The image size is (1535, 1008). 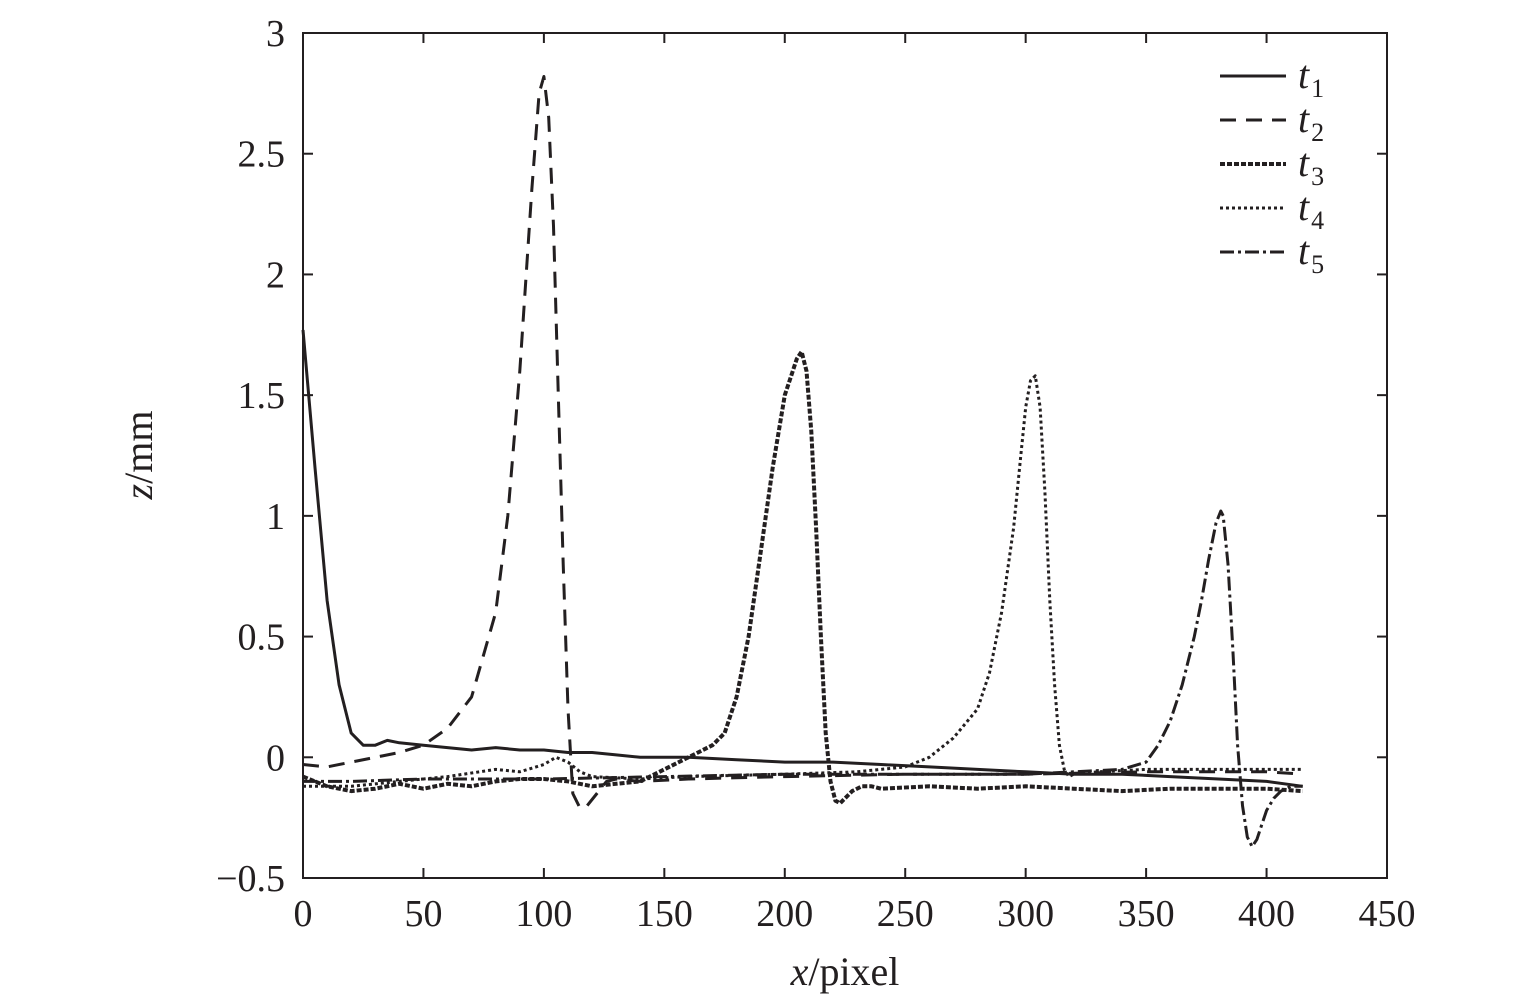 I want to click on x-tick-label: 150, so click(x=664, y=914).